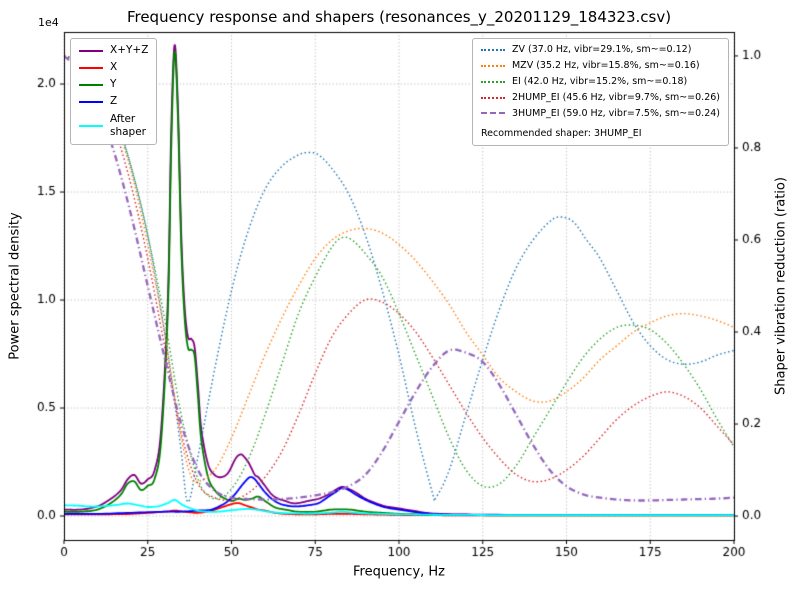  I want to click on legend-item: Y, so click(113, 84).